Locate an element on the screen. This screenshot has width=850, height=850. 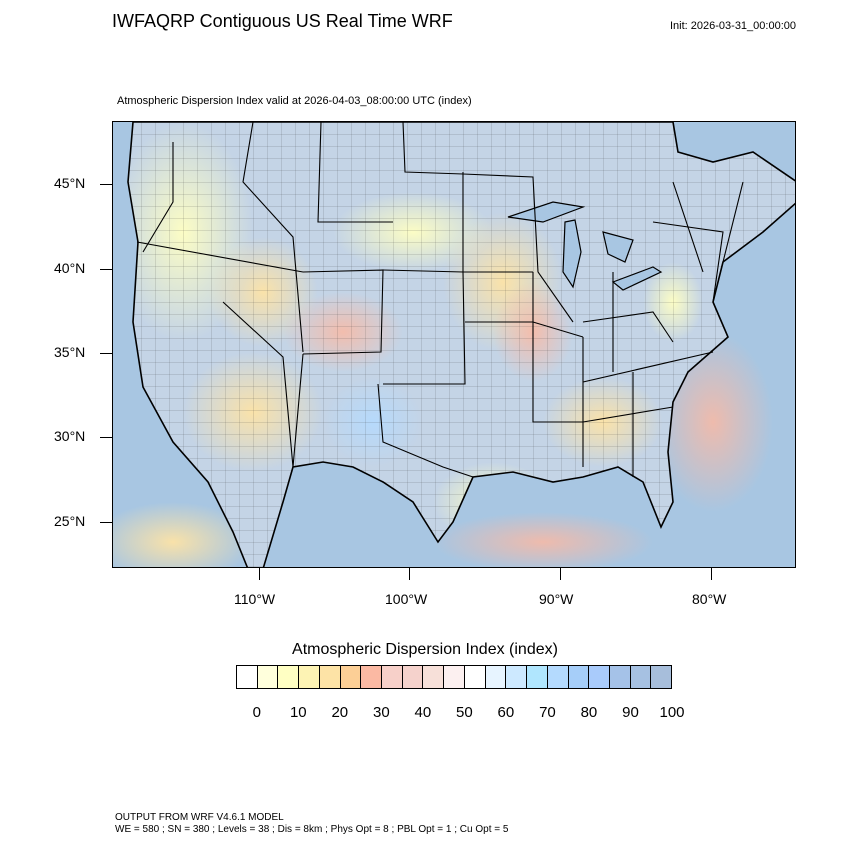
lon-label-100: 100°W is located at coordinates (406, 599).